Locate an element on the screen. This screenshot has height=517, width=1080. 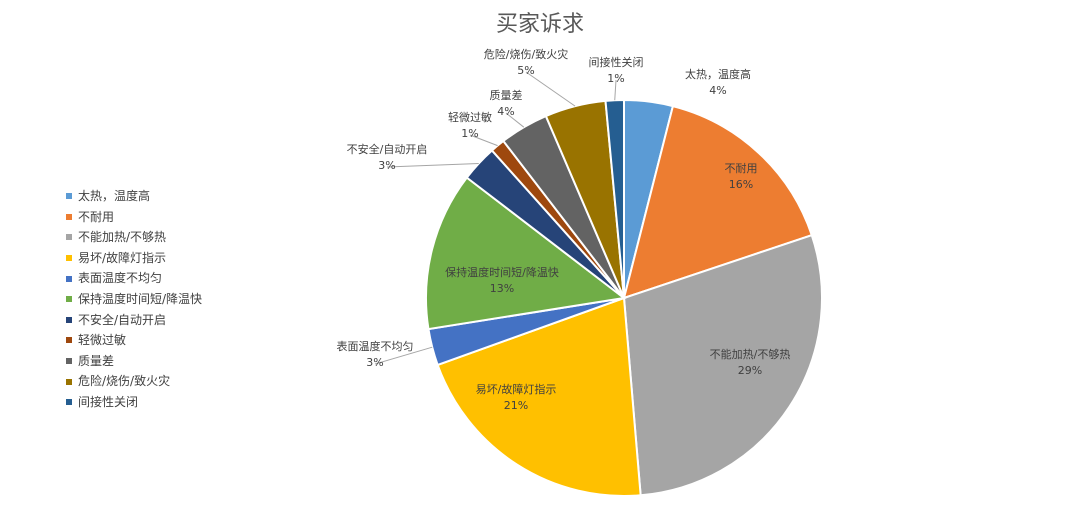
slice-category-label: 不能加热/不够热 is located at coordinates (750, 354).